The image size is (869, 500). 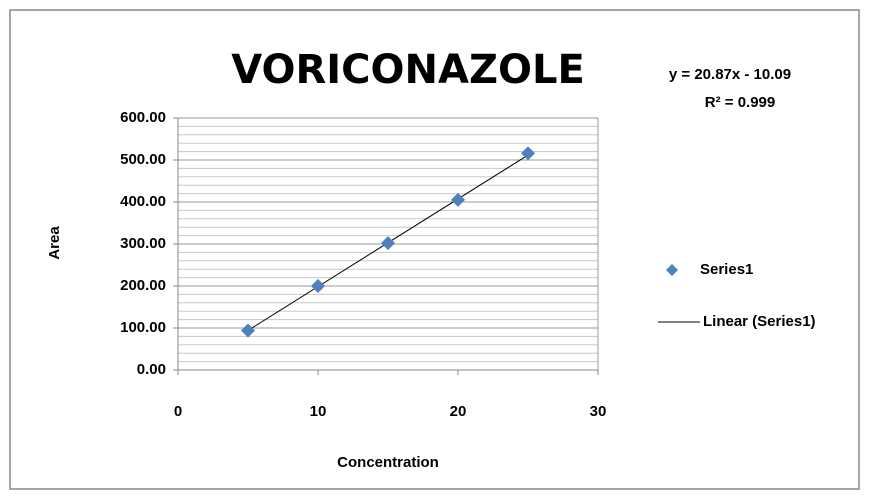 I want to click on y-tick-label: 300.00, so click(x=143, y=243).